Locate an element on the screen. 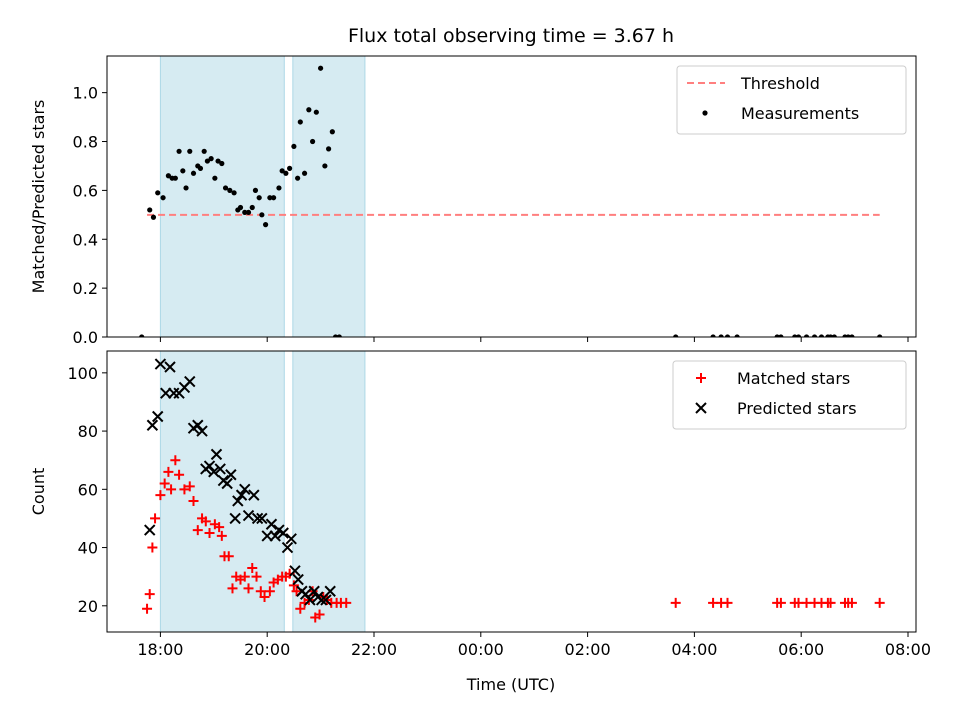 The height and width of the screenshot is (720, 960). y-tick-label: 100 is located at coordinates (82, 373).